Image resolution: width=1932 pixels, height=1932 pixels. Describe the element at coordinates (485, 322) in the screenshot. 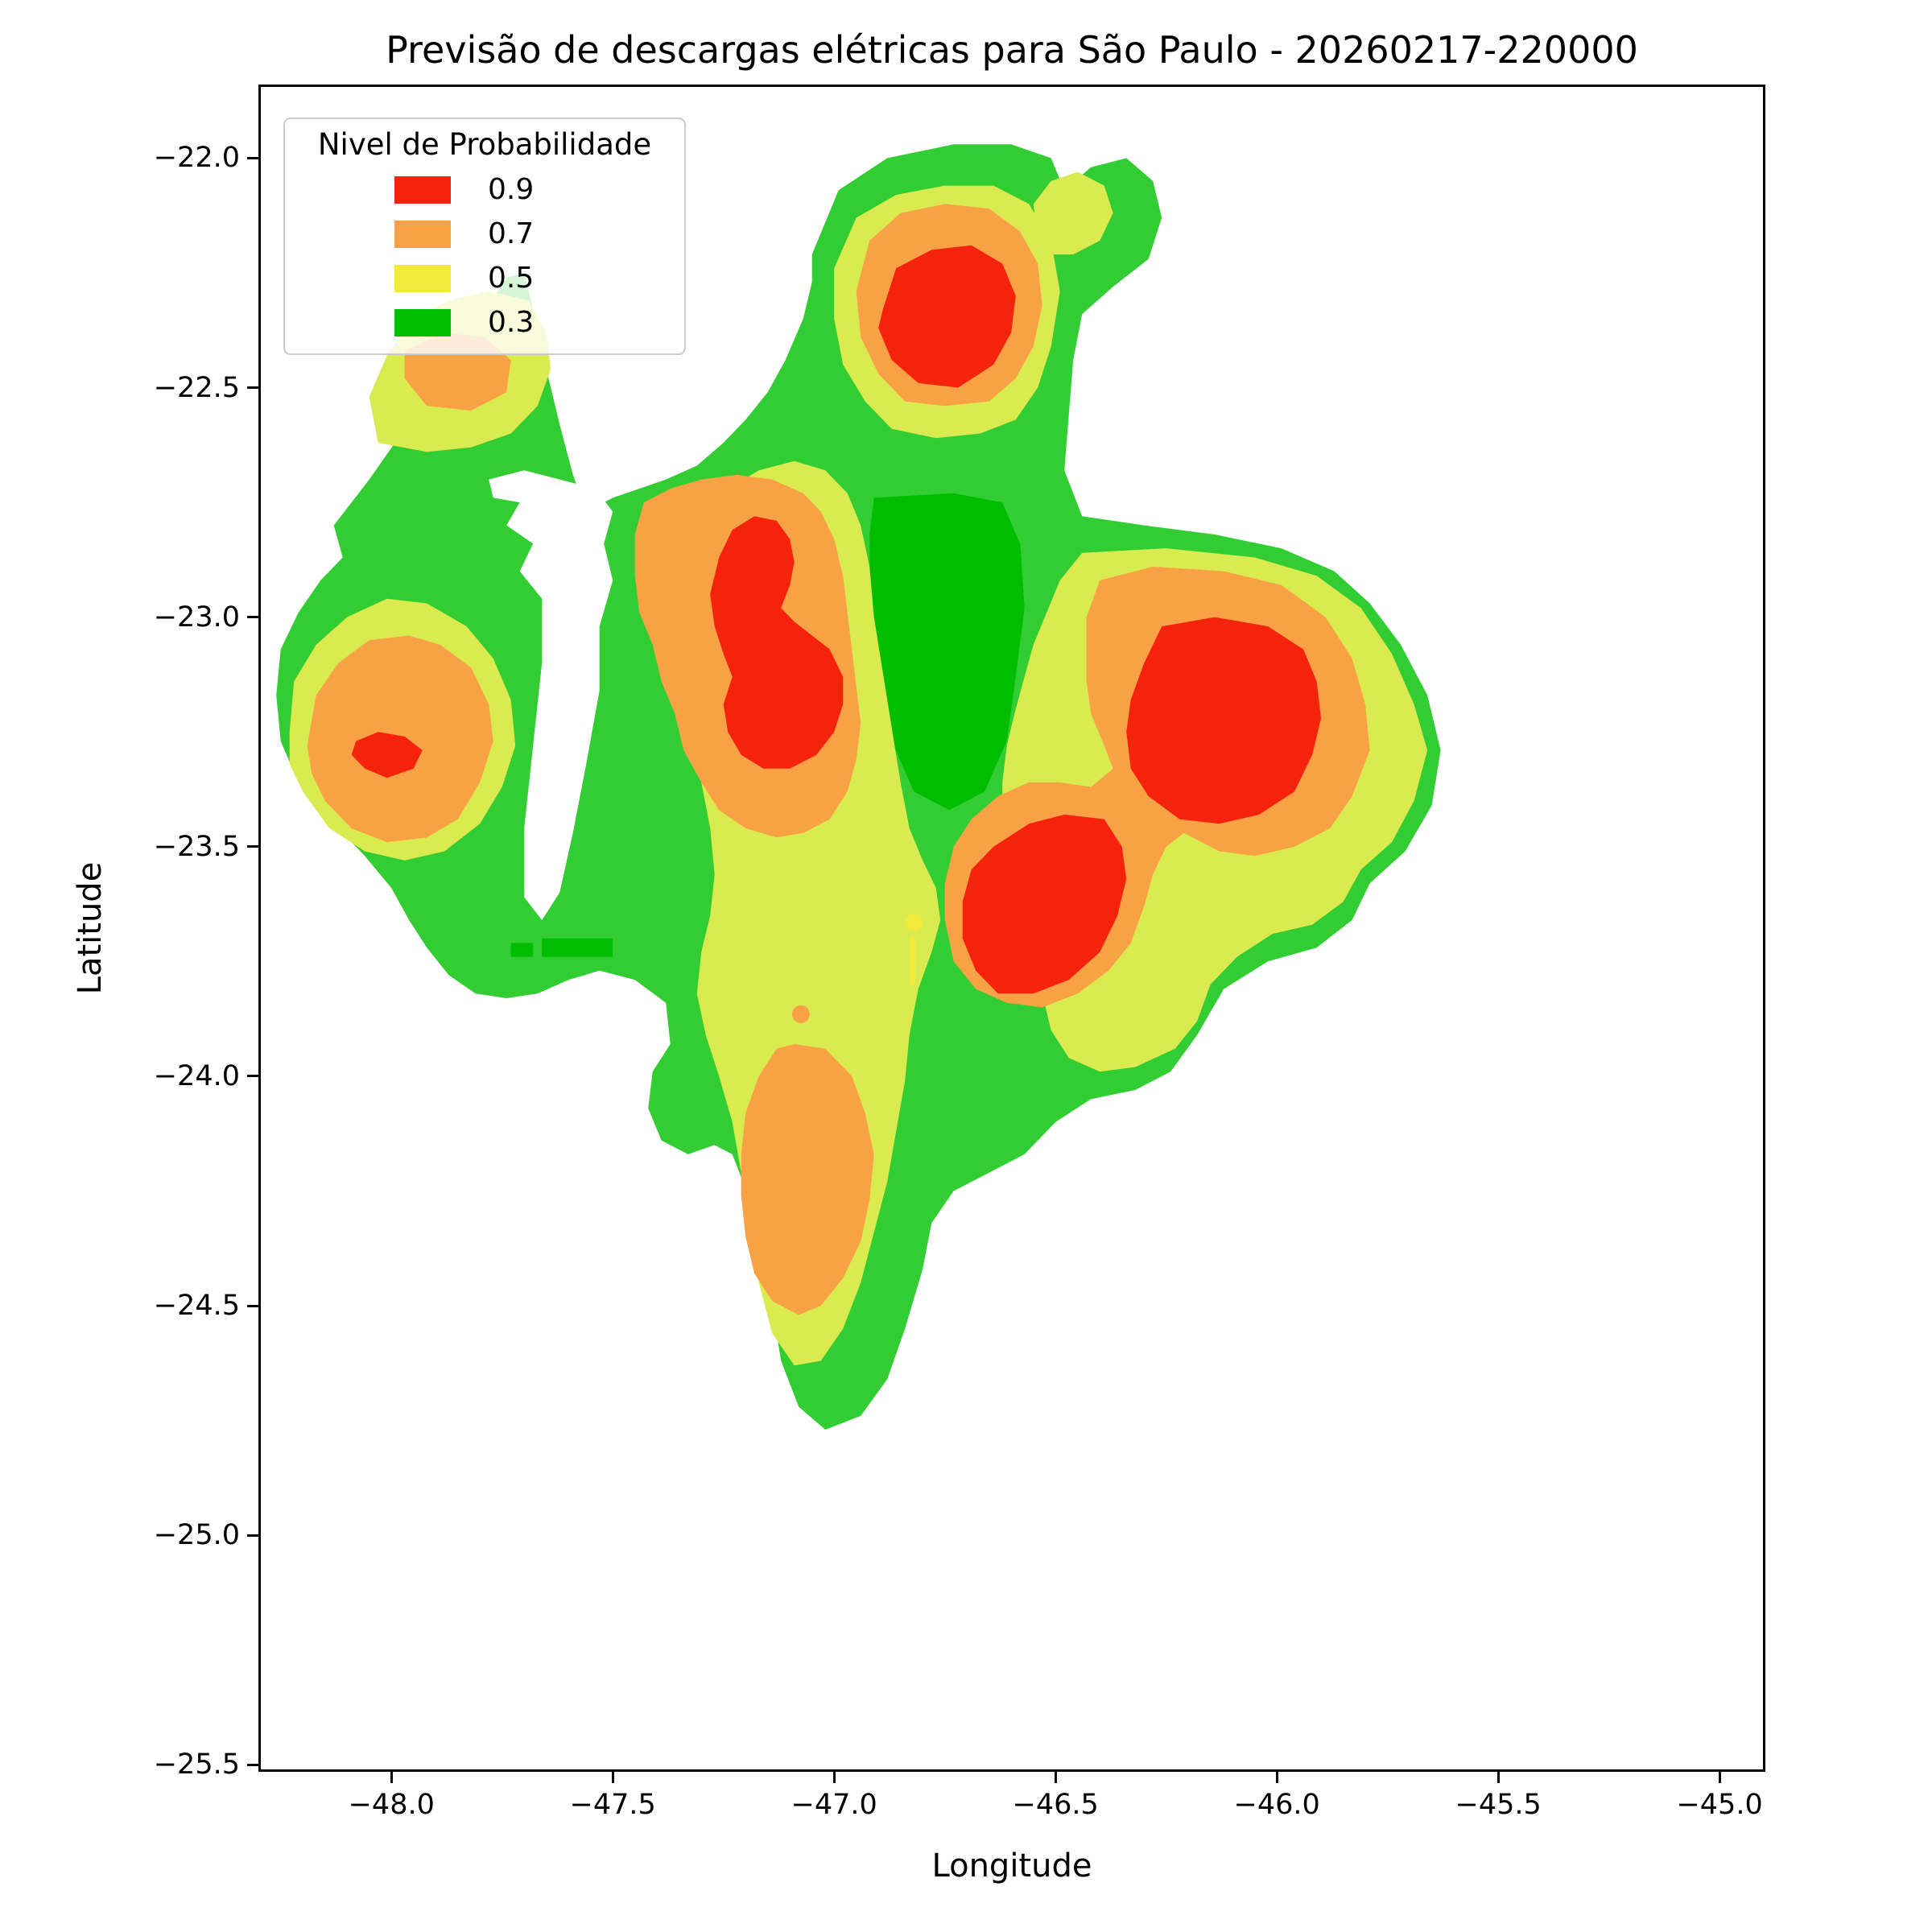

I see `legend-item: 0.3` at that location.